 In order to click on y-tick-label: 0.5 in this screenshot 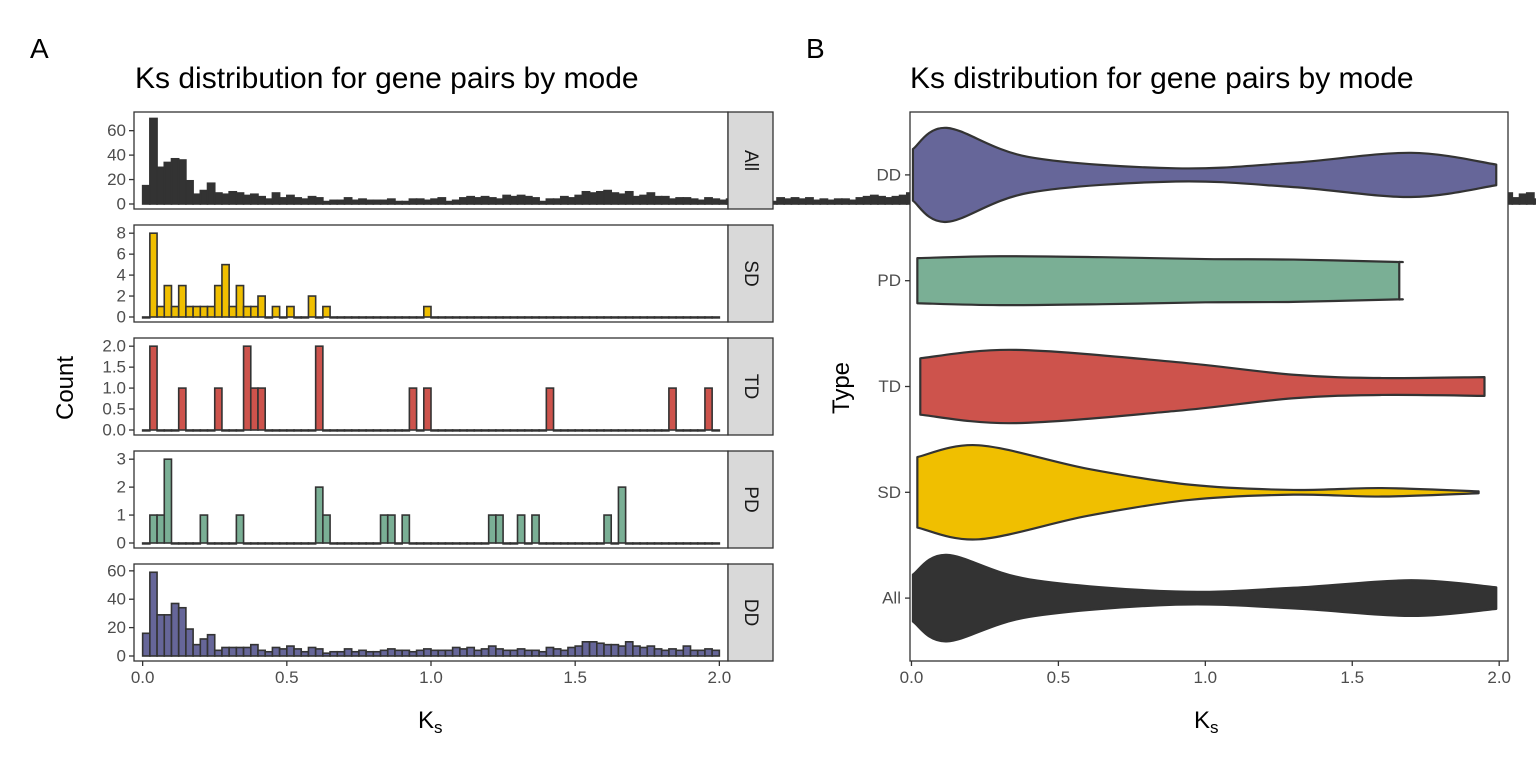, I will do `click(114, 409)`.